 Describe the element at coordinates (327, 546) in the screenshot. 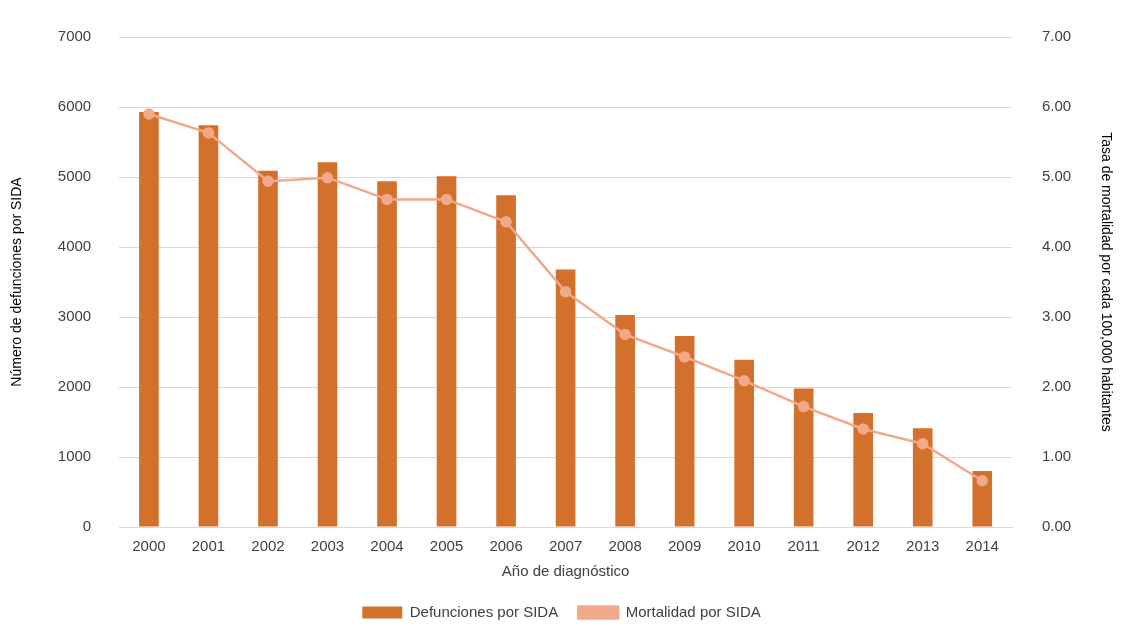

I see `x-tick-label: 2003` at that location.